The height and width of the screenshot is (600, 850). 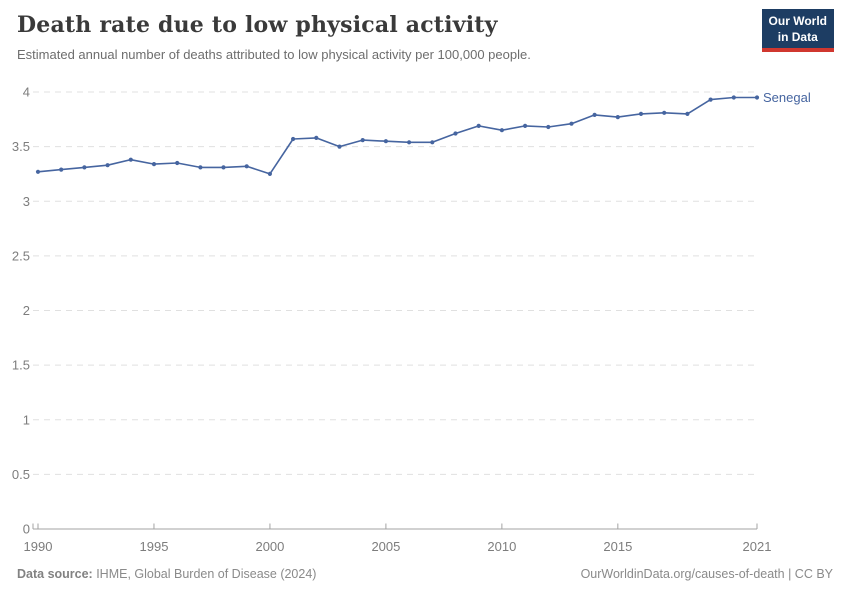 I want to click on data-source-label: Data source:, so click(x=55, y=574).